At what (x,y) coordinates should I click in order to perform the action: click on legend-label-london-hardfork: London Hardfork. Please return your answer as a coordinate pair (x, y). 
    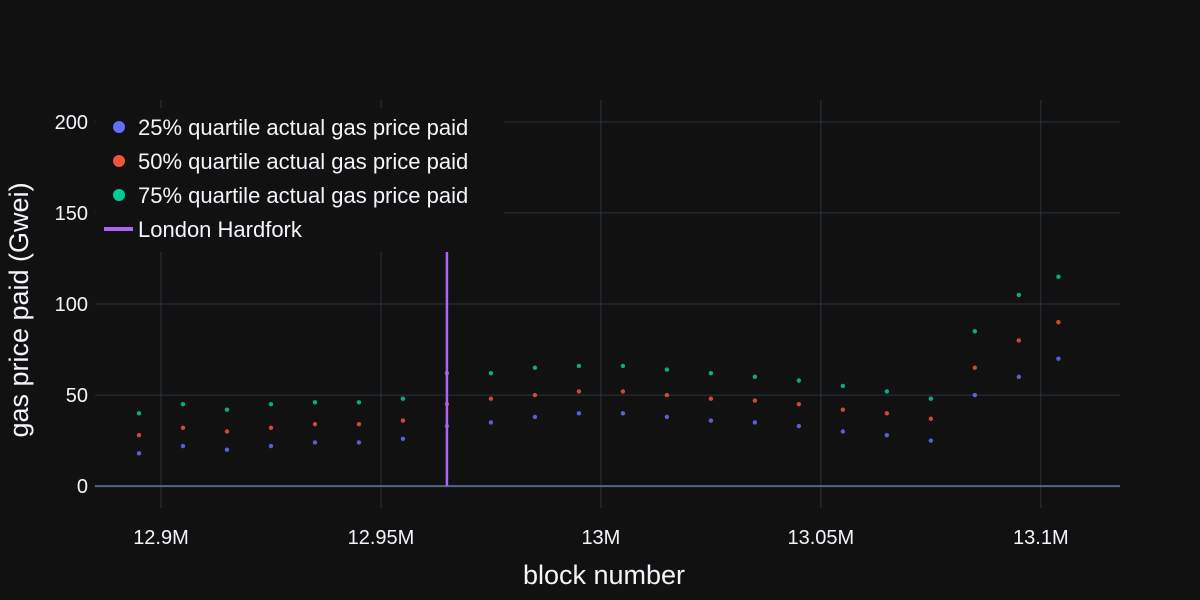
    Looking at the image, I should click on (220, 229).